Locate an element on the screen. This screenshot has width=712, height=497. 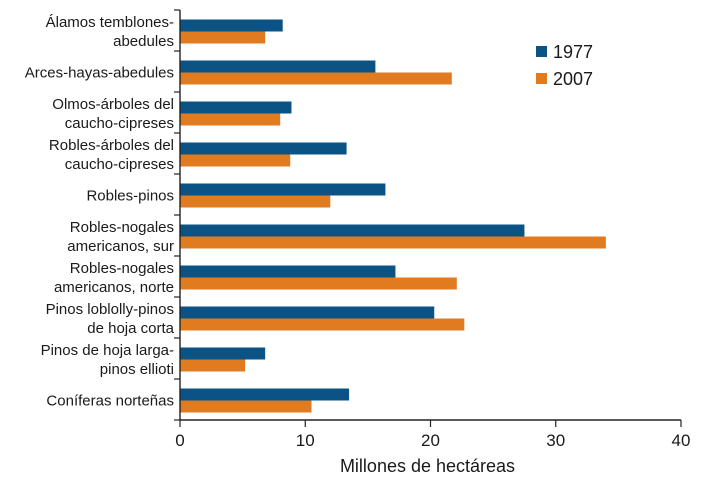
category-label: de hoja corta is located at coordinates (130, 328).